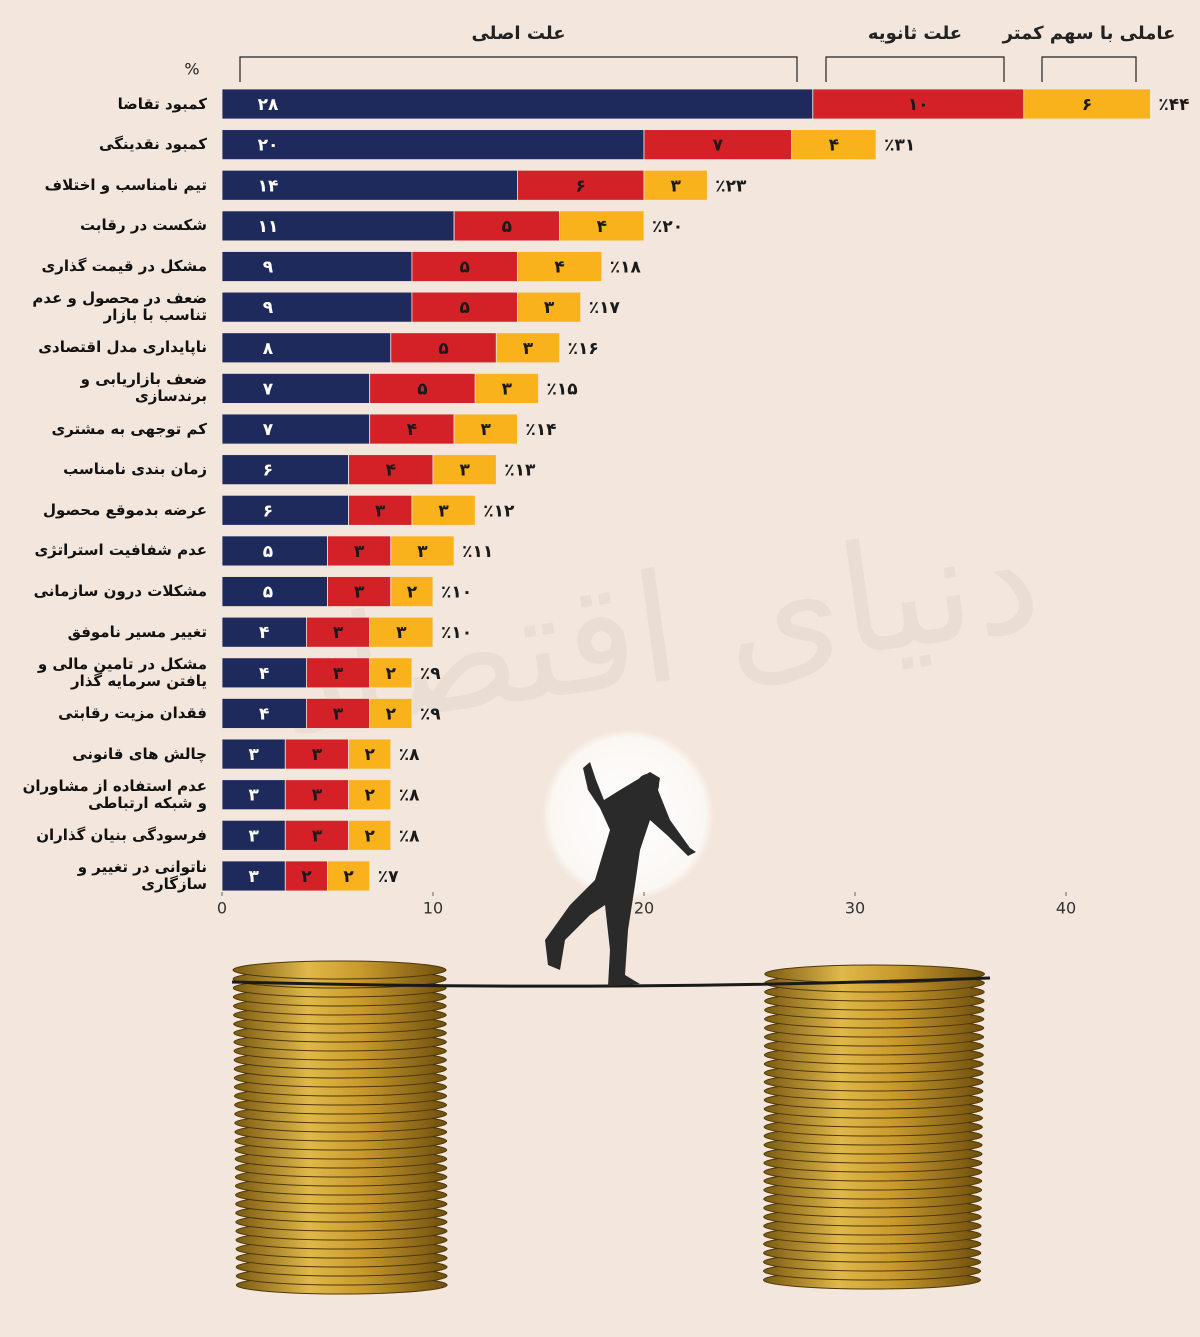 This screenshot has height=1337, width=1200. I want to click on value-label: ۱۱, so click(268, 227).